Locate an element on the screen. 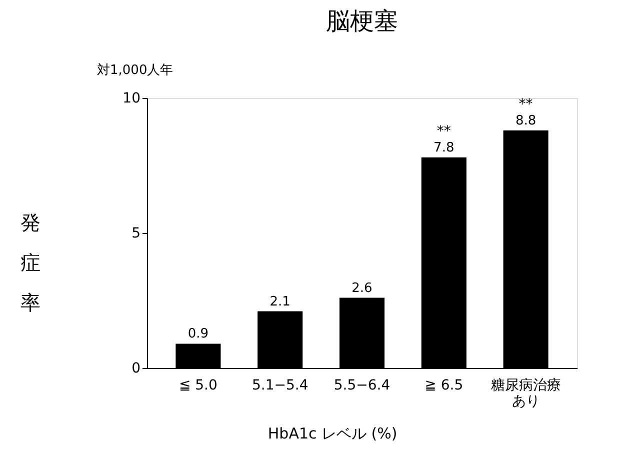 This screenshot has height=464, width=635. data-label: 2.6 is located at coordinates (362, 288).